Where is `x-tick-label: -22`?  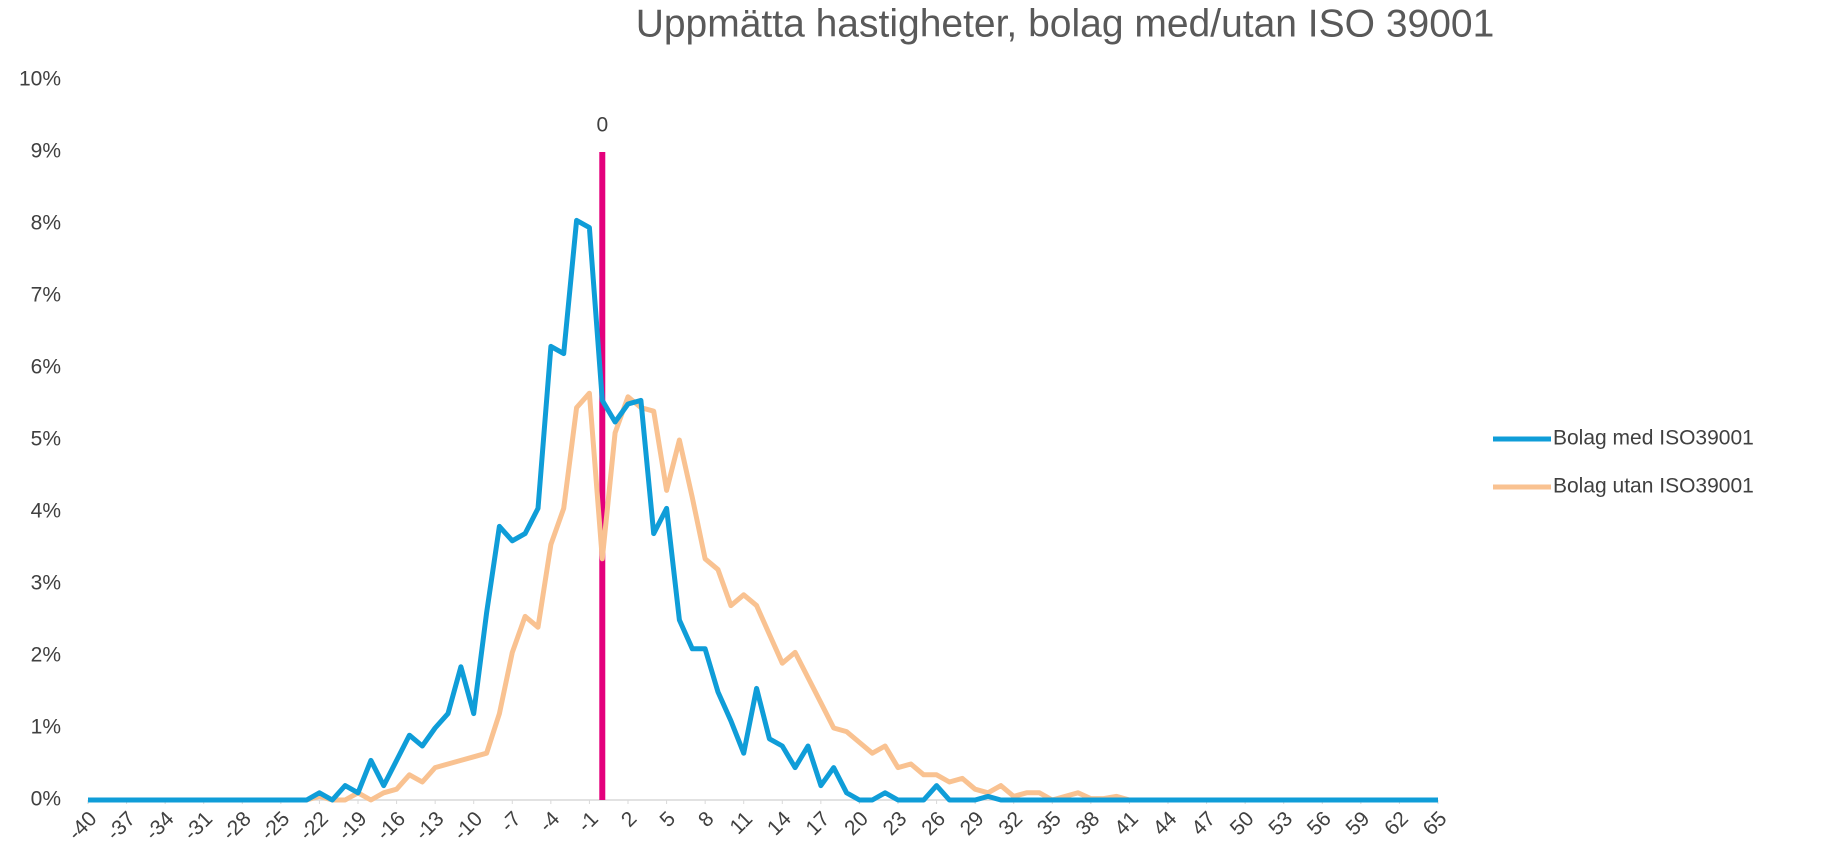
x-tick-label: -22 is located at coordinates (314, 826).